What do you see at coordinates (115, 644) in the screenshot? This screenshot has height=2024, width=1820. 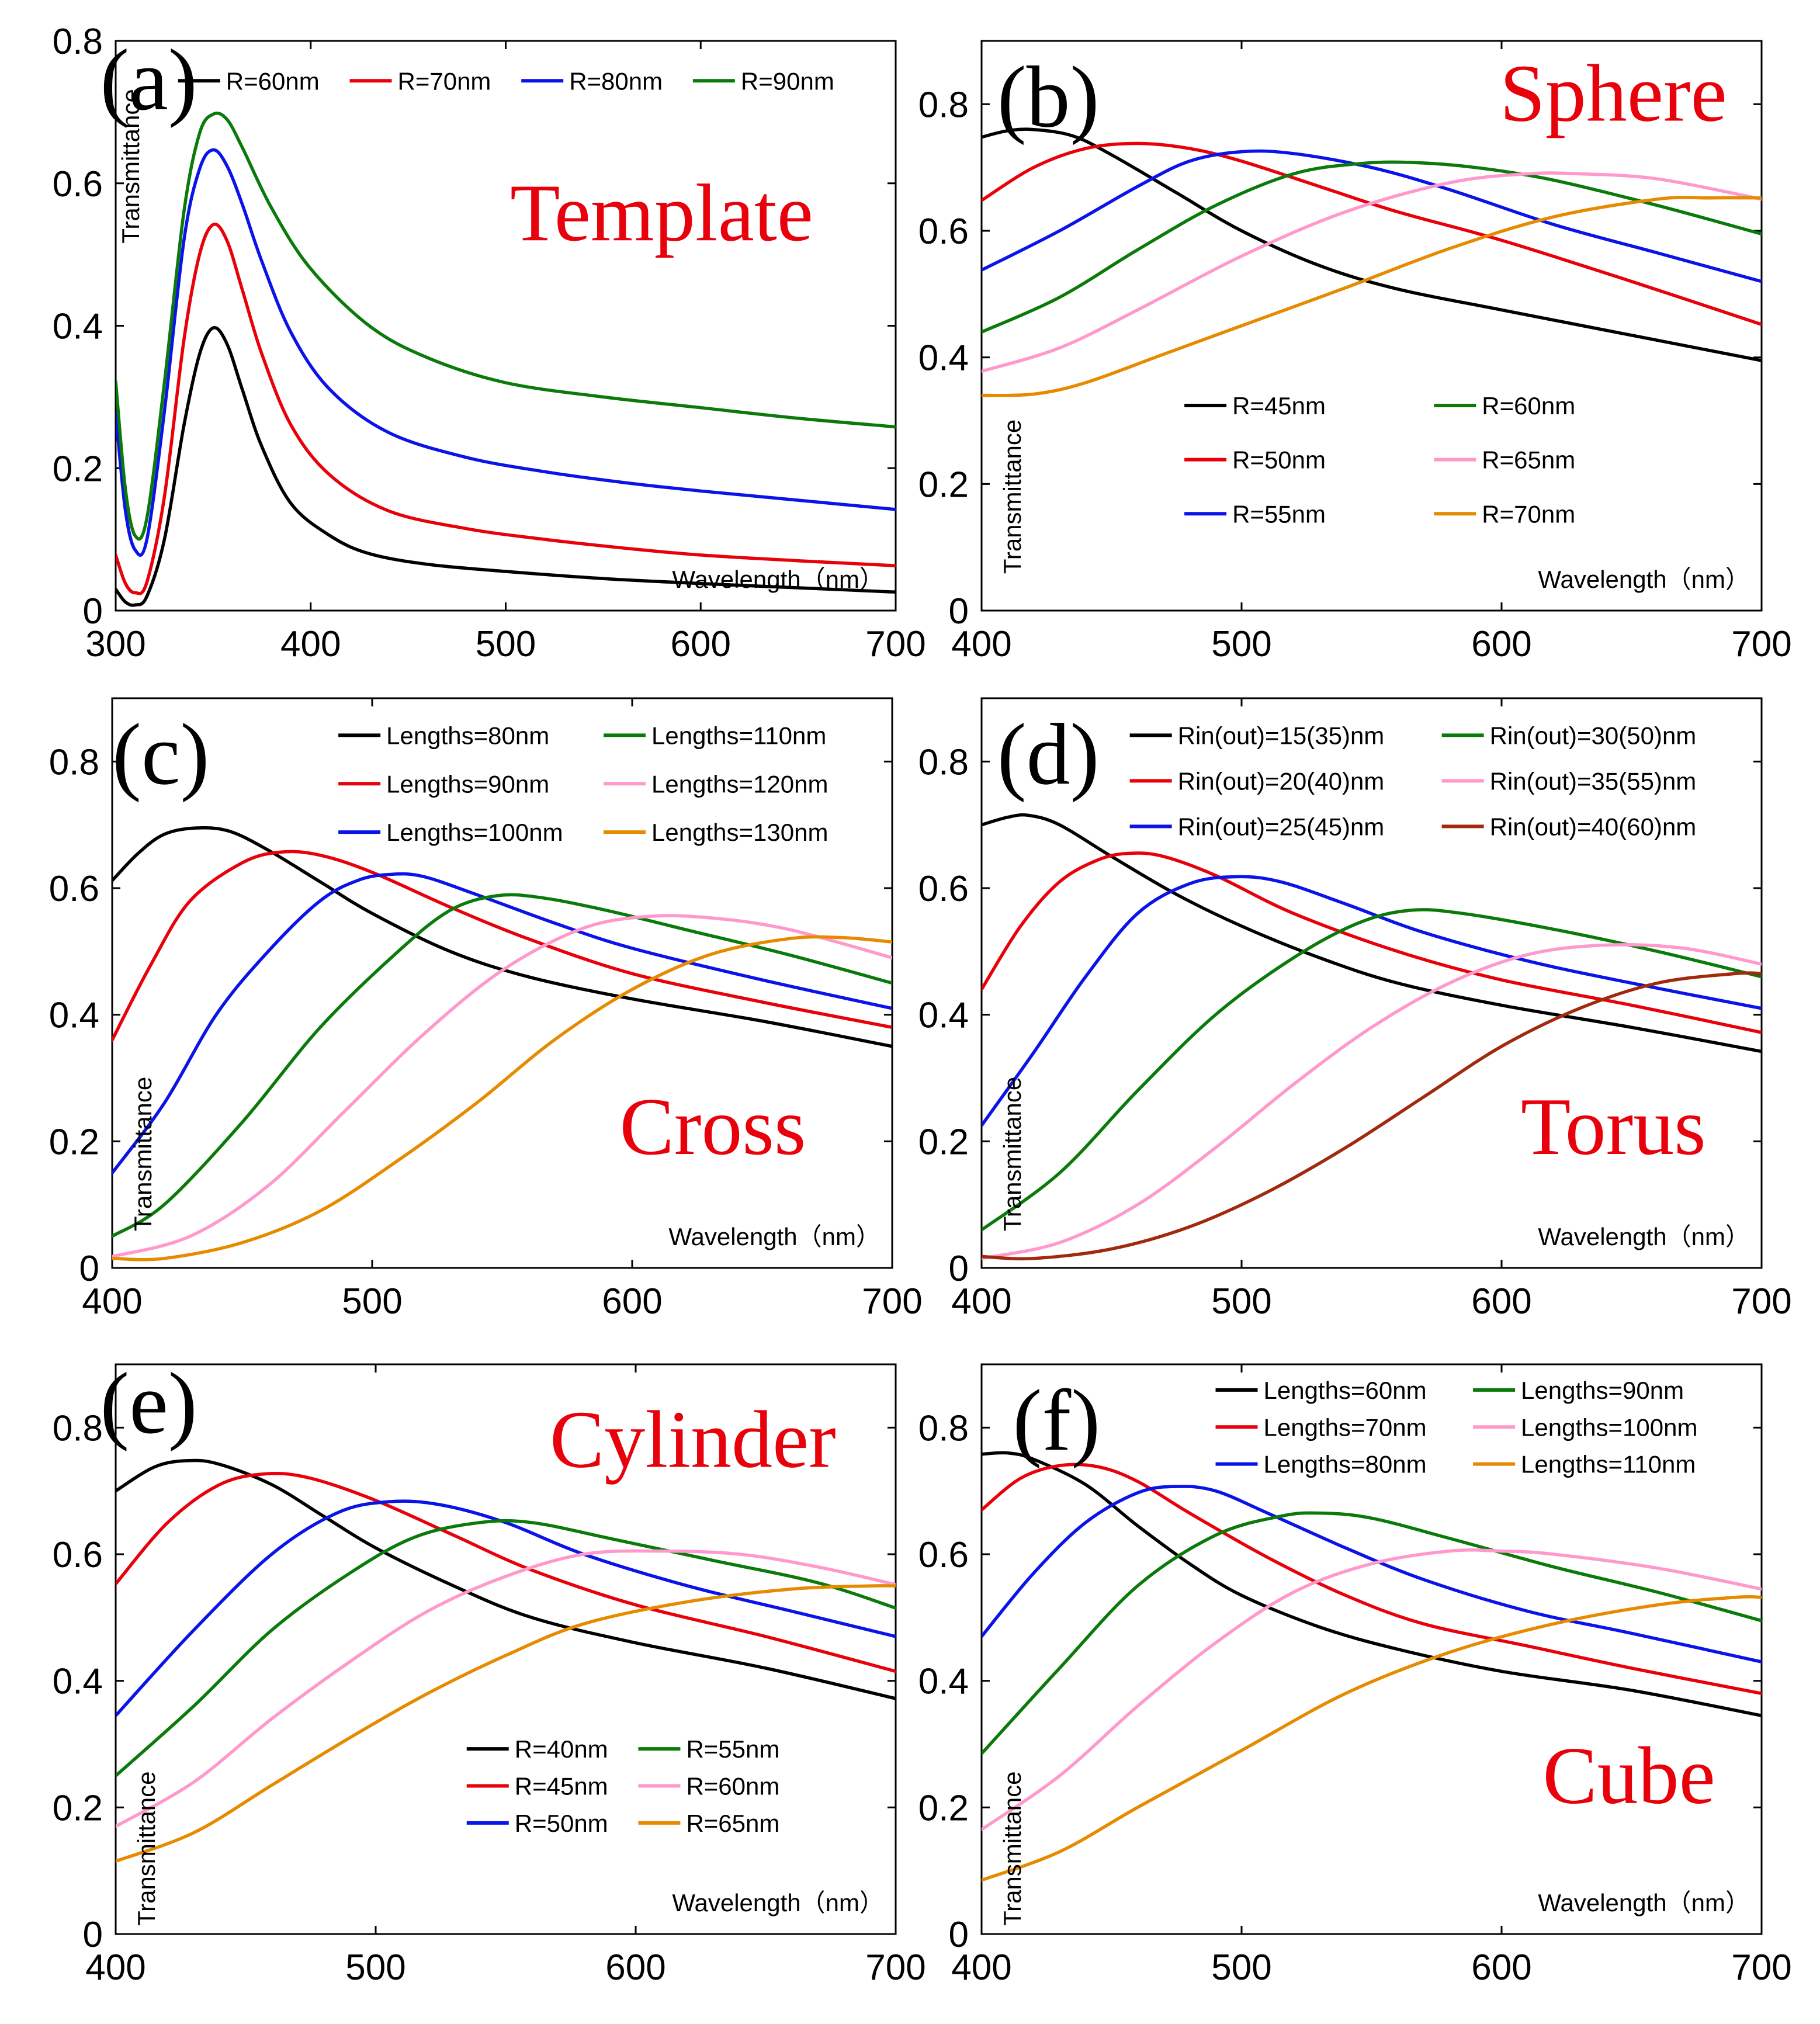 I see `x-tick-label: 300` at bounding box center [115, 644].